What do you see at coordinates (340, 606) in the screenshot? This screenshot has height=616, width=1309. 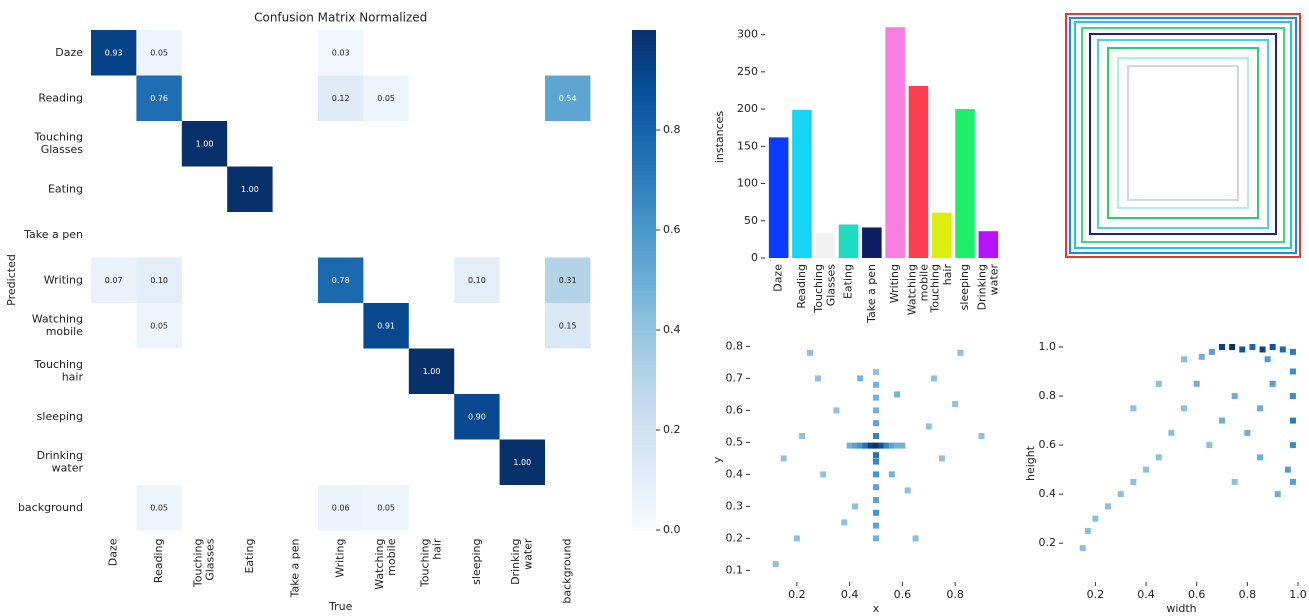 I see `x-axis-label: True` at bounding box center [340, 606].